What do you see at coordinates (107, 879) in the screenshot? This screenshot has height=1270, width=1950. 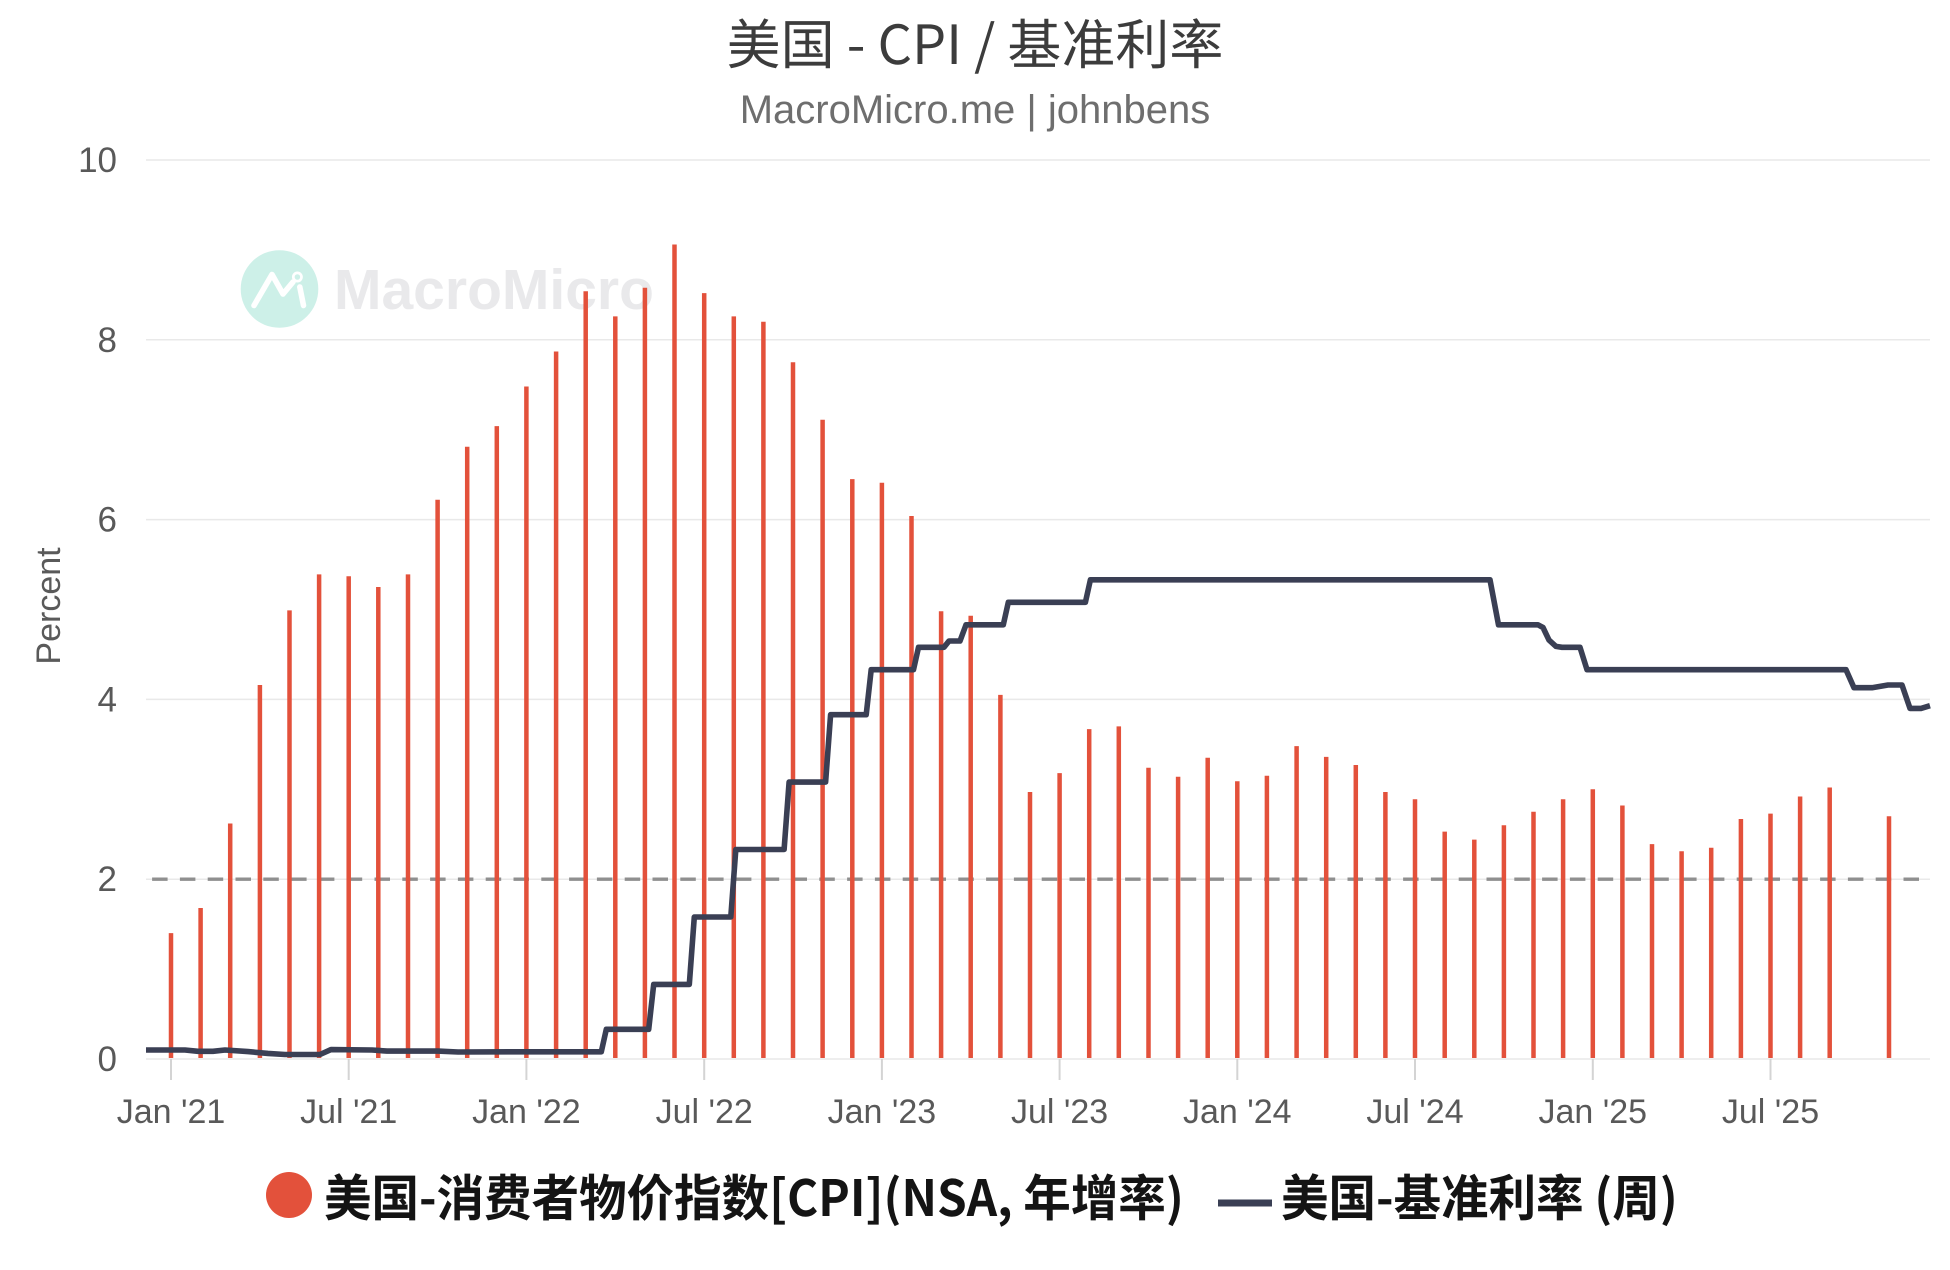 I see `svg-text: 2` at bounding box center [107, 879].